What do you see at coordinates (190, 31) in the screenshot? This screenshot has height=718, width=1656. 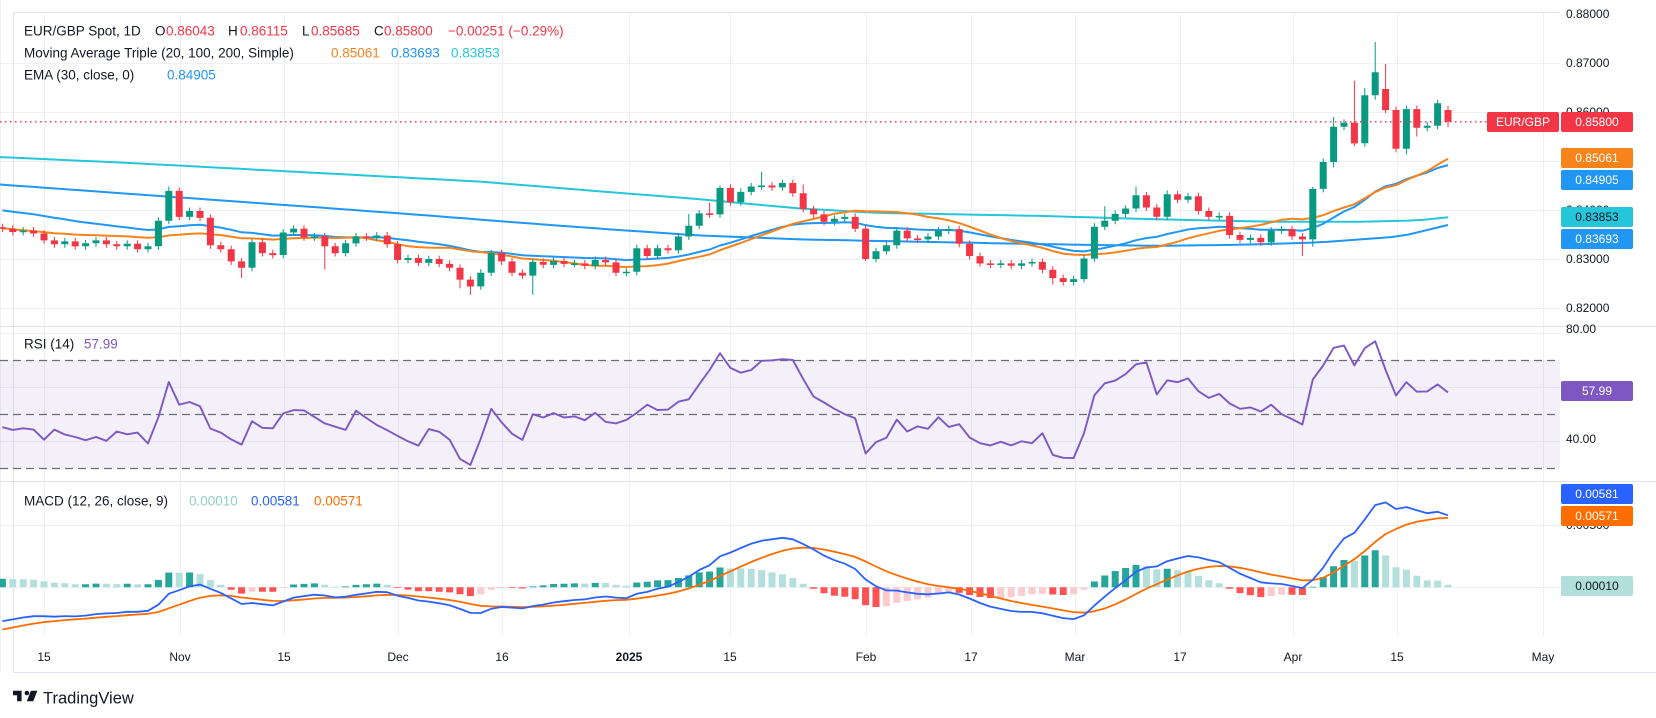 I see `svg-text: 0.86043` at bounding box center [190, 31].